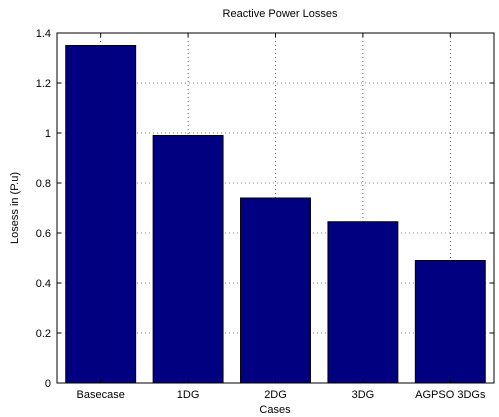 This screenshot has height=417, width=499. What do you see at coordinates (48, 134) in the screenshot?
I see `y-tick-label: 1` at bounding box center [48, 134].